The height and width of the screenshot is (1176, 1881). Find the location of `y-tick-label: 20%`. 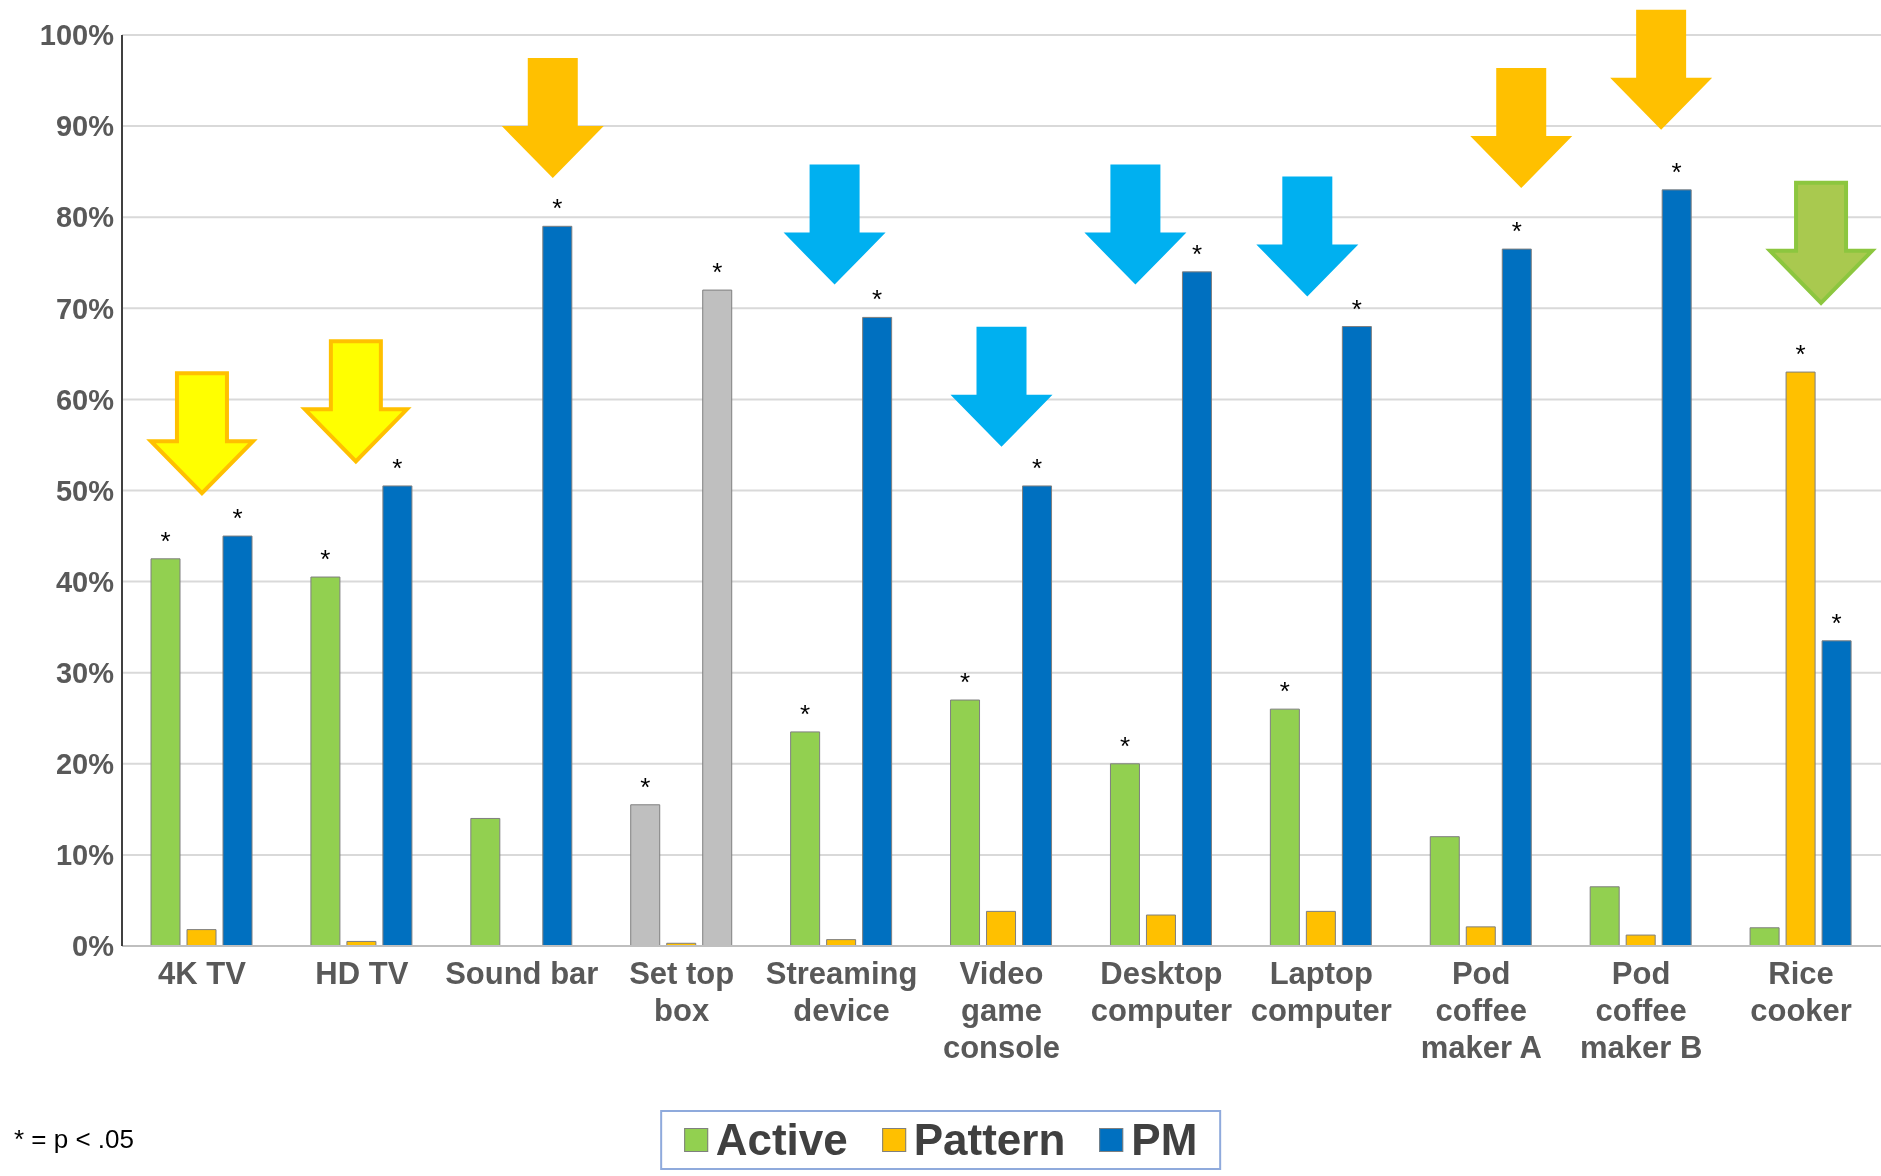

y-tick-label: 20% is located at coordinates (85, 764).